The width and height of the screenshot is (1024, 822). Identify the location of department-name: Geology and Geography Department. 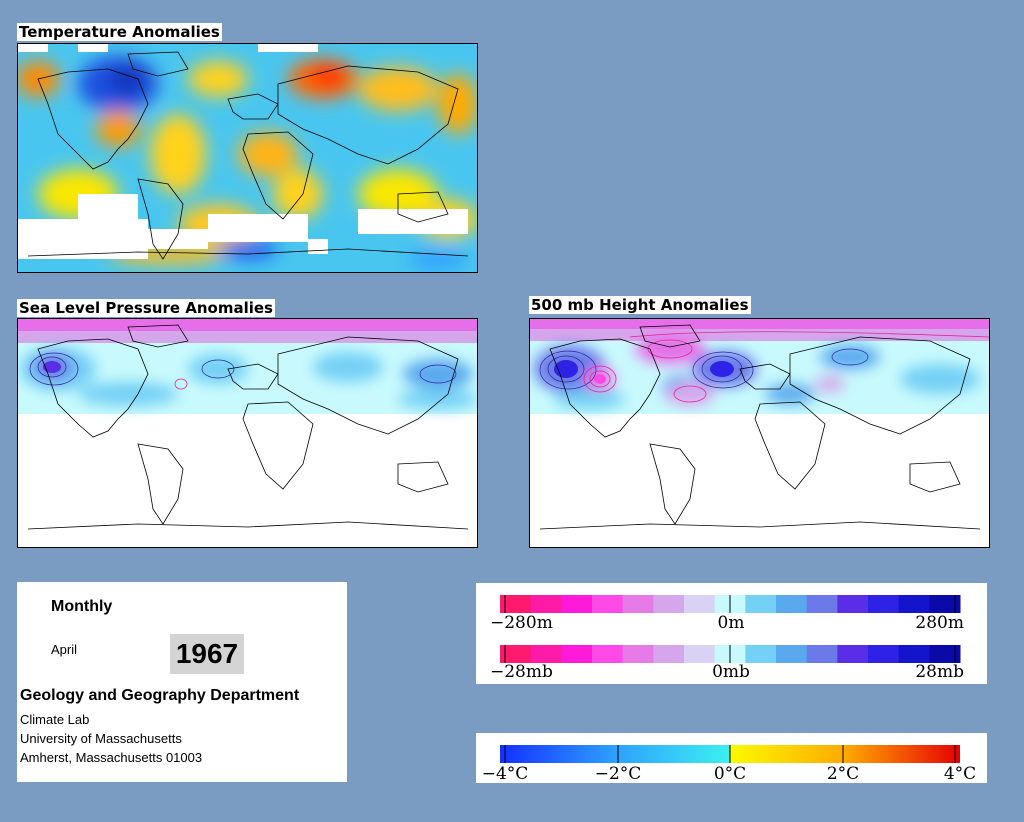
(160, 695).